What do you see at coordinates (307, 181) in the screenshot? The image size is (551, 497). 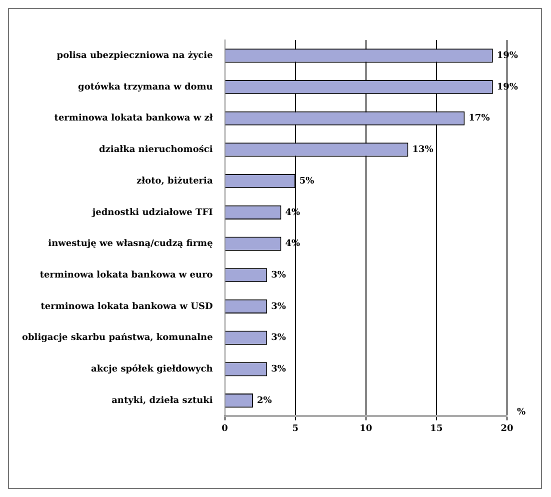 I see `data-label: 5%` at bounding box center [307, 181].